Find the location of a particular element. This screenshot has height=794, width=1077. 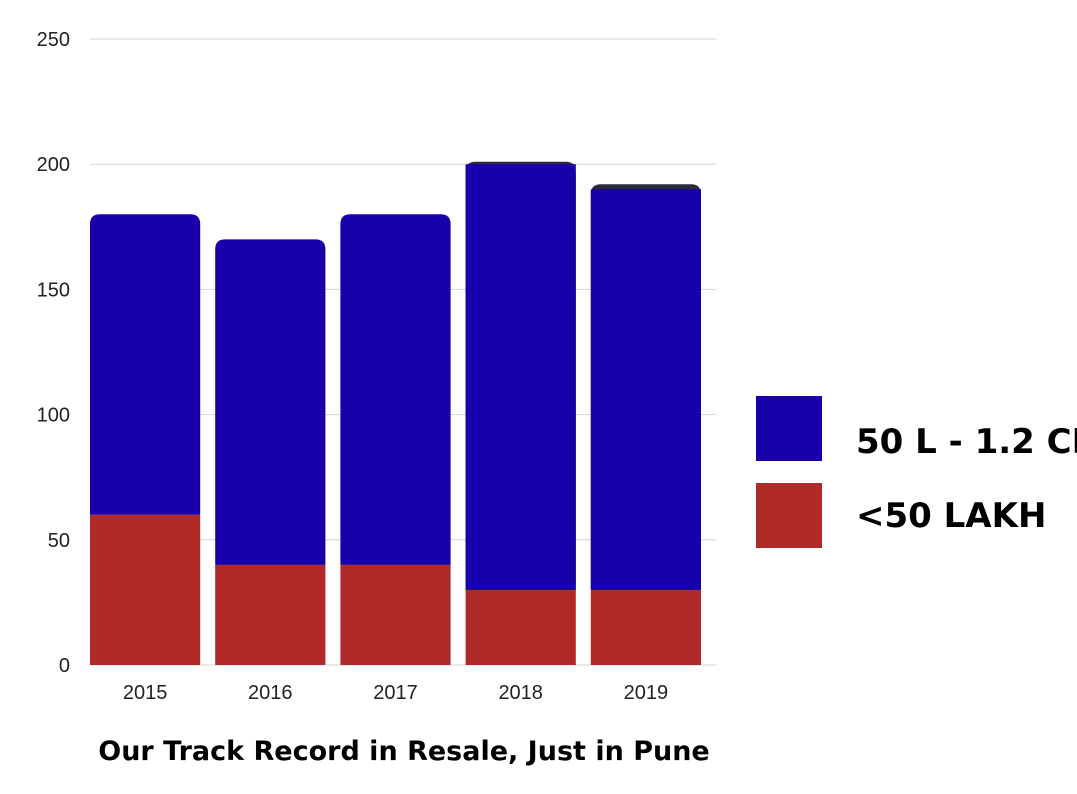

legend-label: 50 L - 1.2 CR is located at coordinates (966, 442).